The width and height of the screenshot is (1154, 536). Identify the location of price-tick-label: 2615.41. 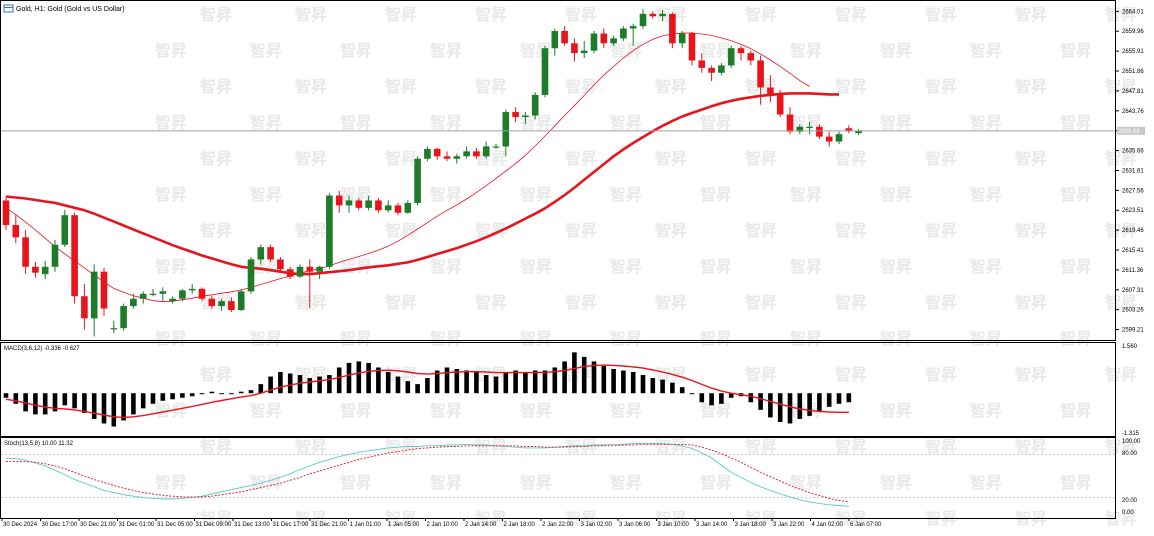
(1133, 251).